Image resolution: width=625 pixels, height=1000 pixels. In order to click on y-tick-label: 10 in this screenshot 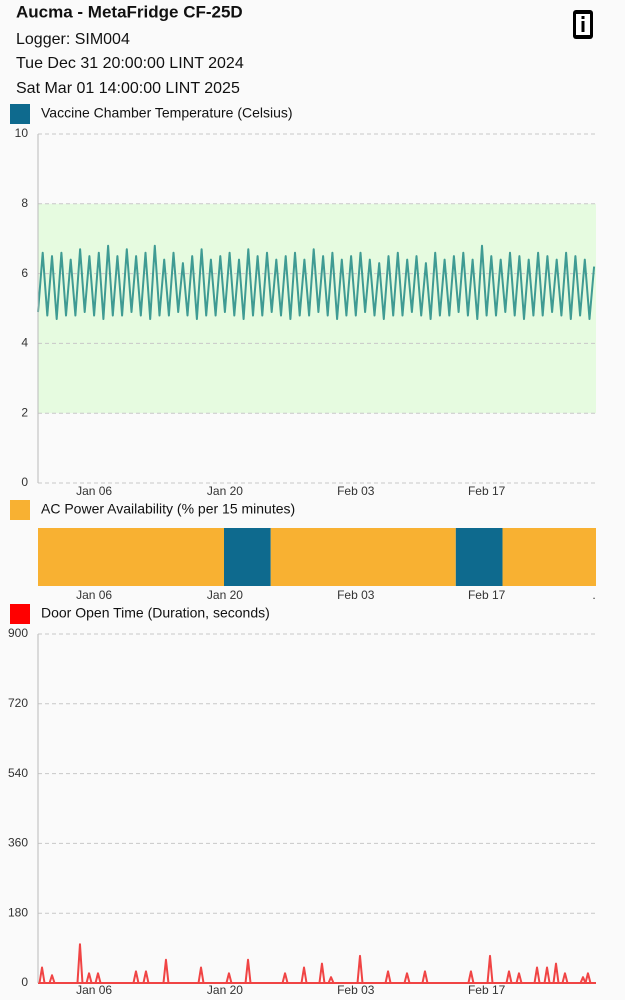, I will do `click(22, 133)`.